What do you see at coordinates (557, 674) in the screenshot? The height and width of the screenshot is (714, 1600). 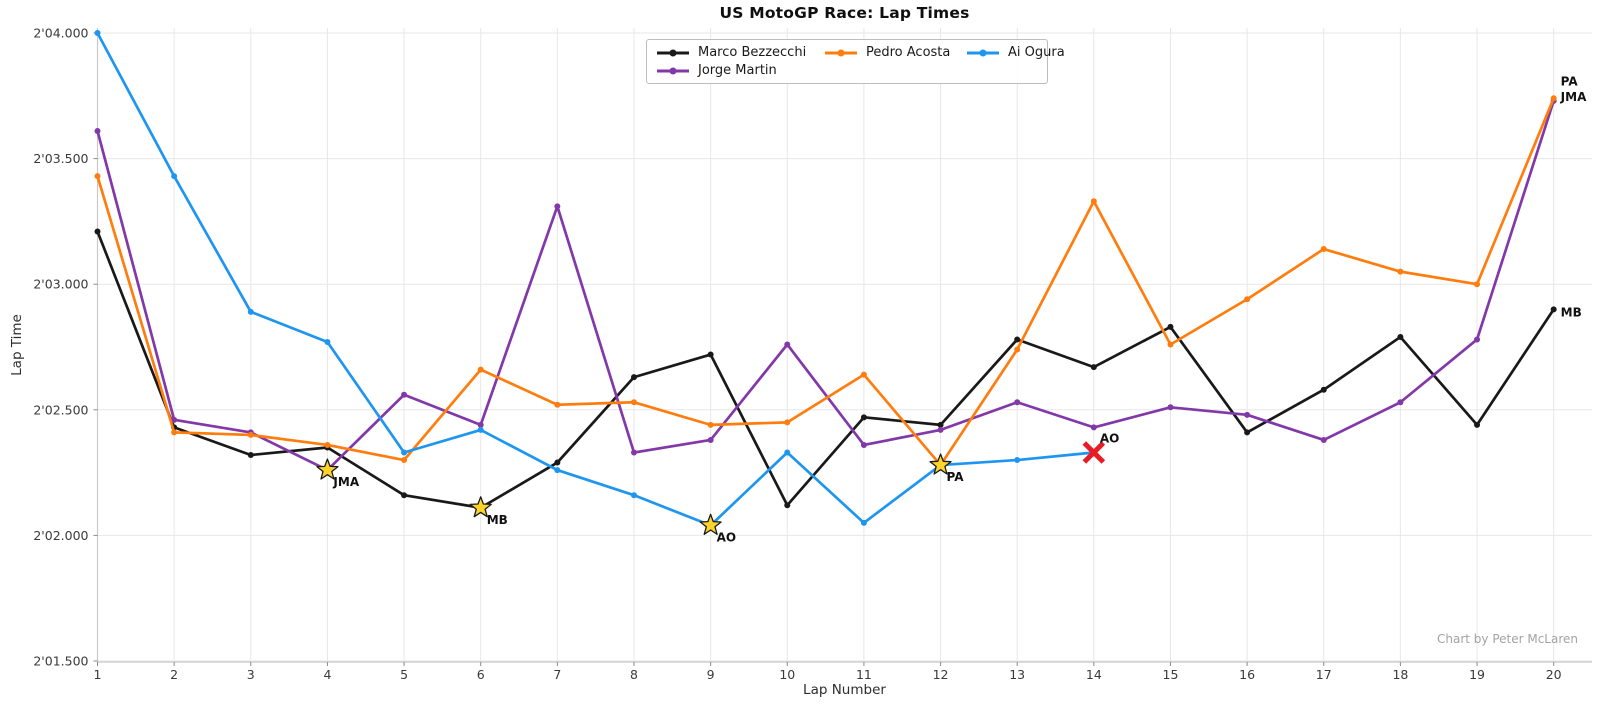 I see `x-tick-label: 7` at bounding box center [557, 674].